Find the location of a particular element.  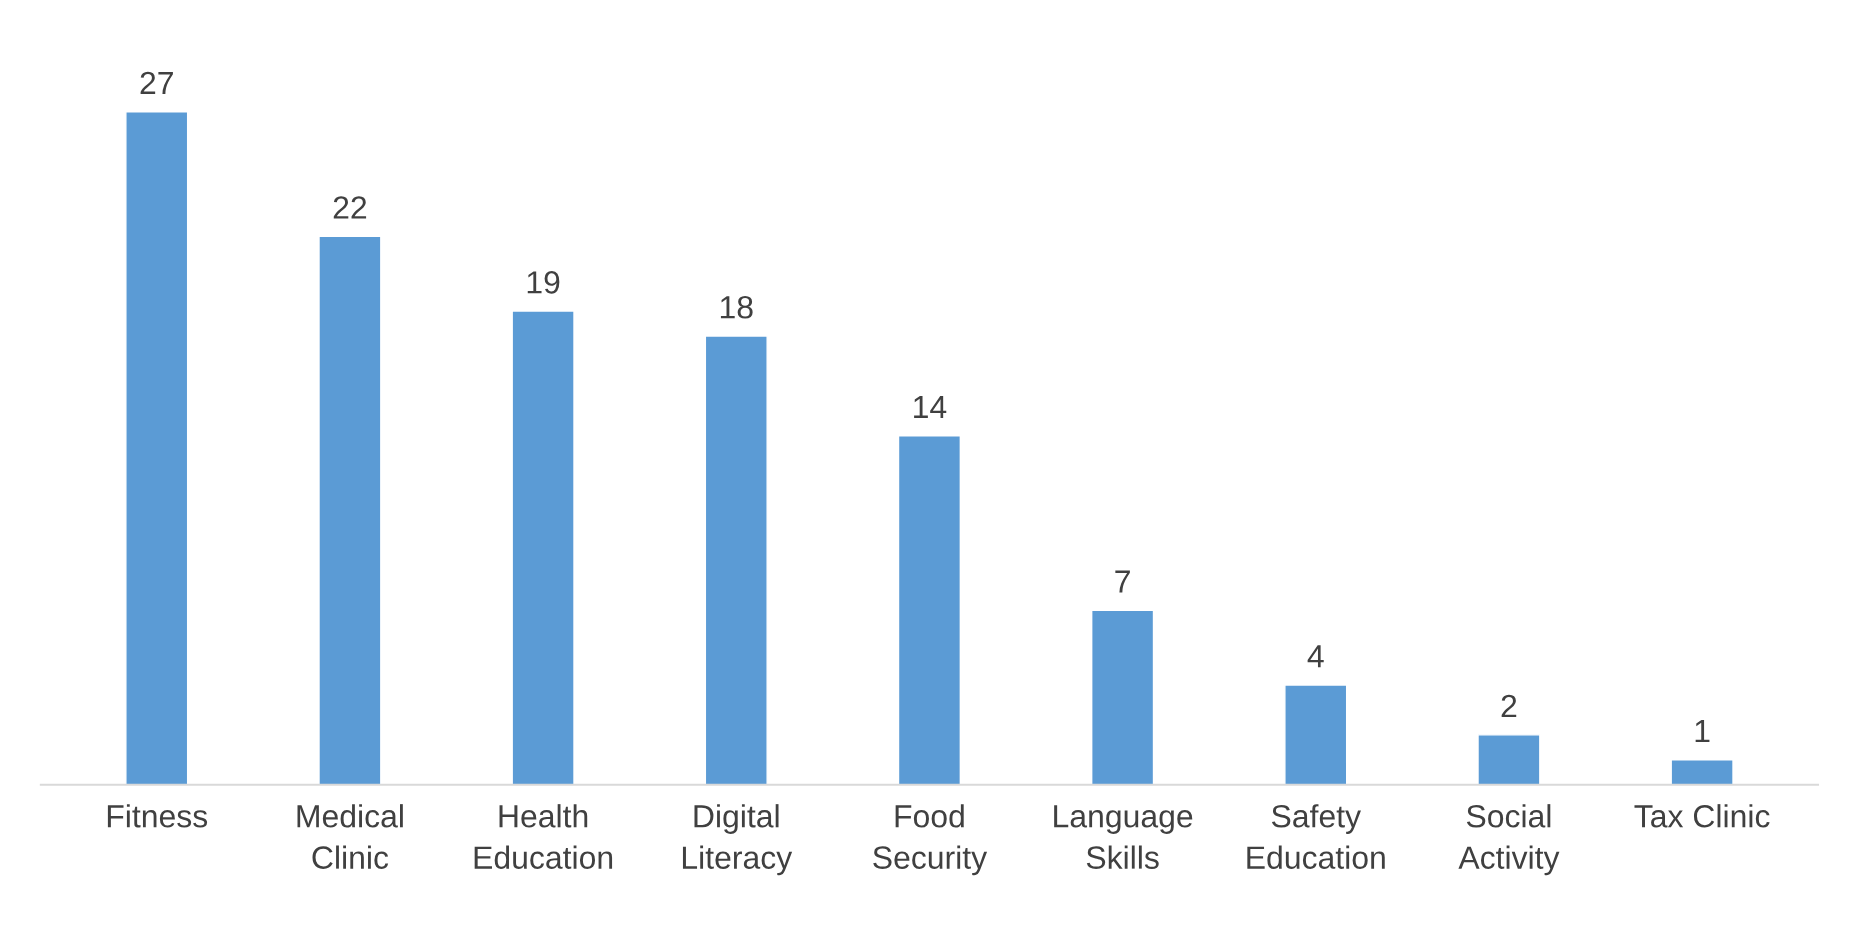

x-tick-label: Language Skills is located at coordinates (1123, 837).